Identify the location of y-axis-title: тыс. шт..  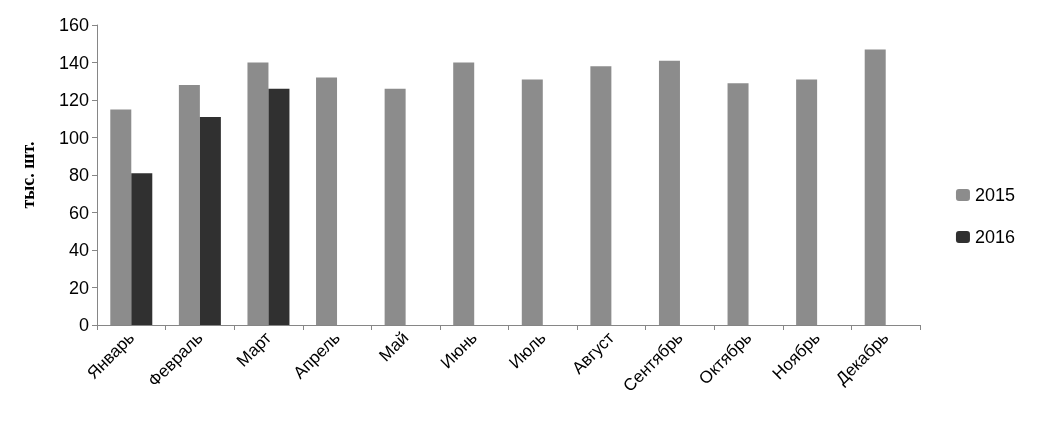
(28, 175).